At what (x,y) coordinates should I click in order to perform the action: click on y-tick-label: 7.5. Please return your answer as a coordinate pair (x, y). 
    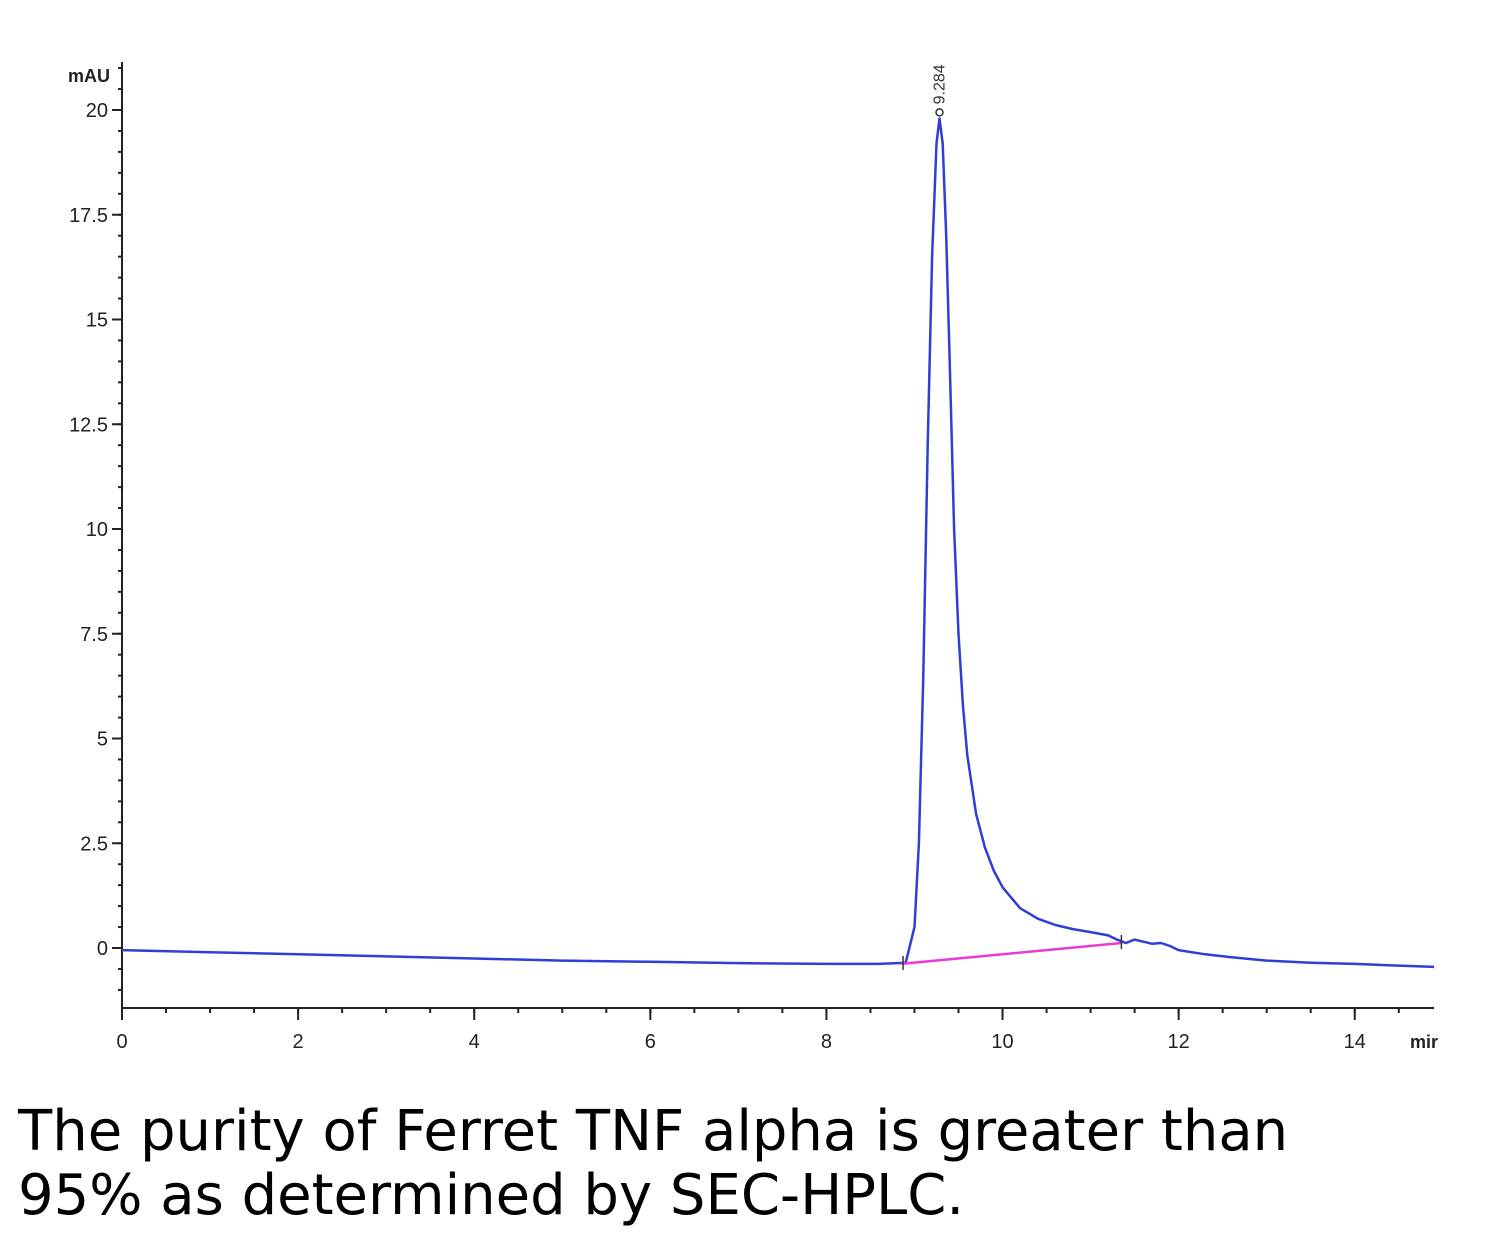
    Looking at the image, I should click on (94, 635).